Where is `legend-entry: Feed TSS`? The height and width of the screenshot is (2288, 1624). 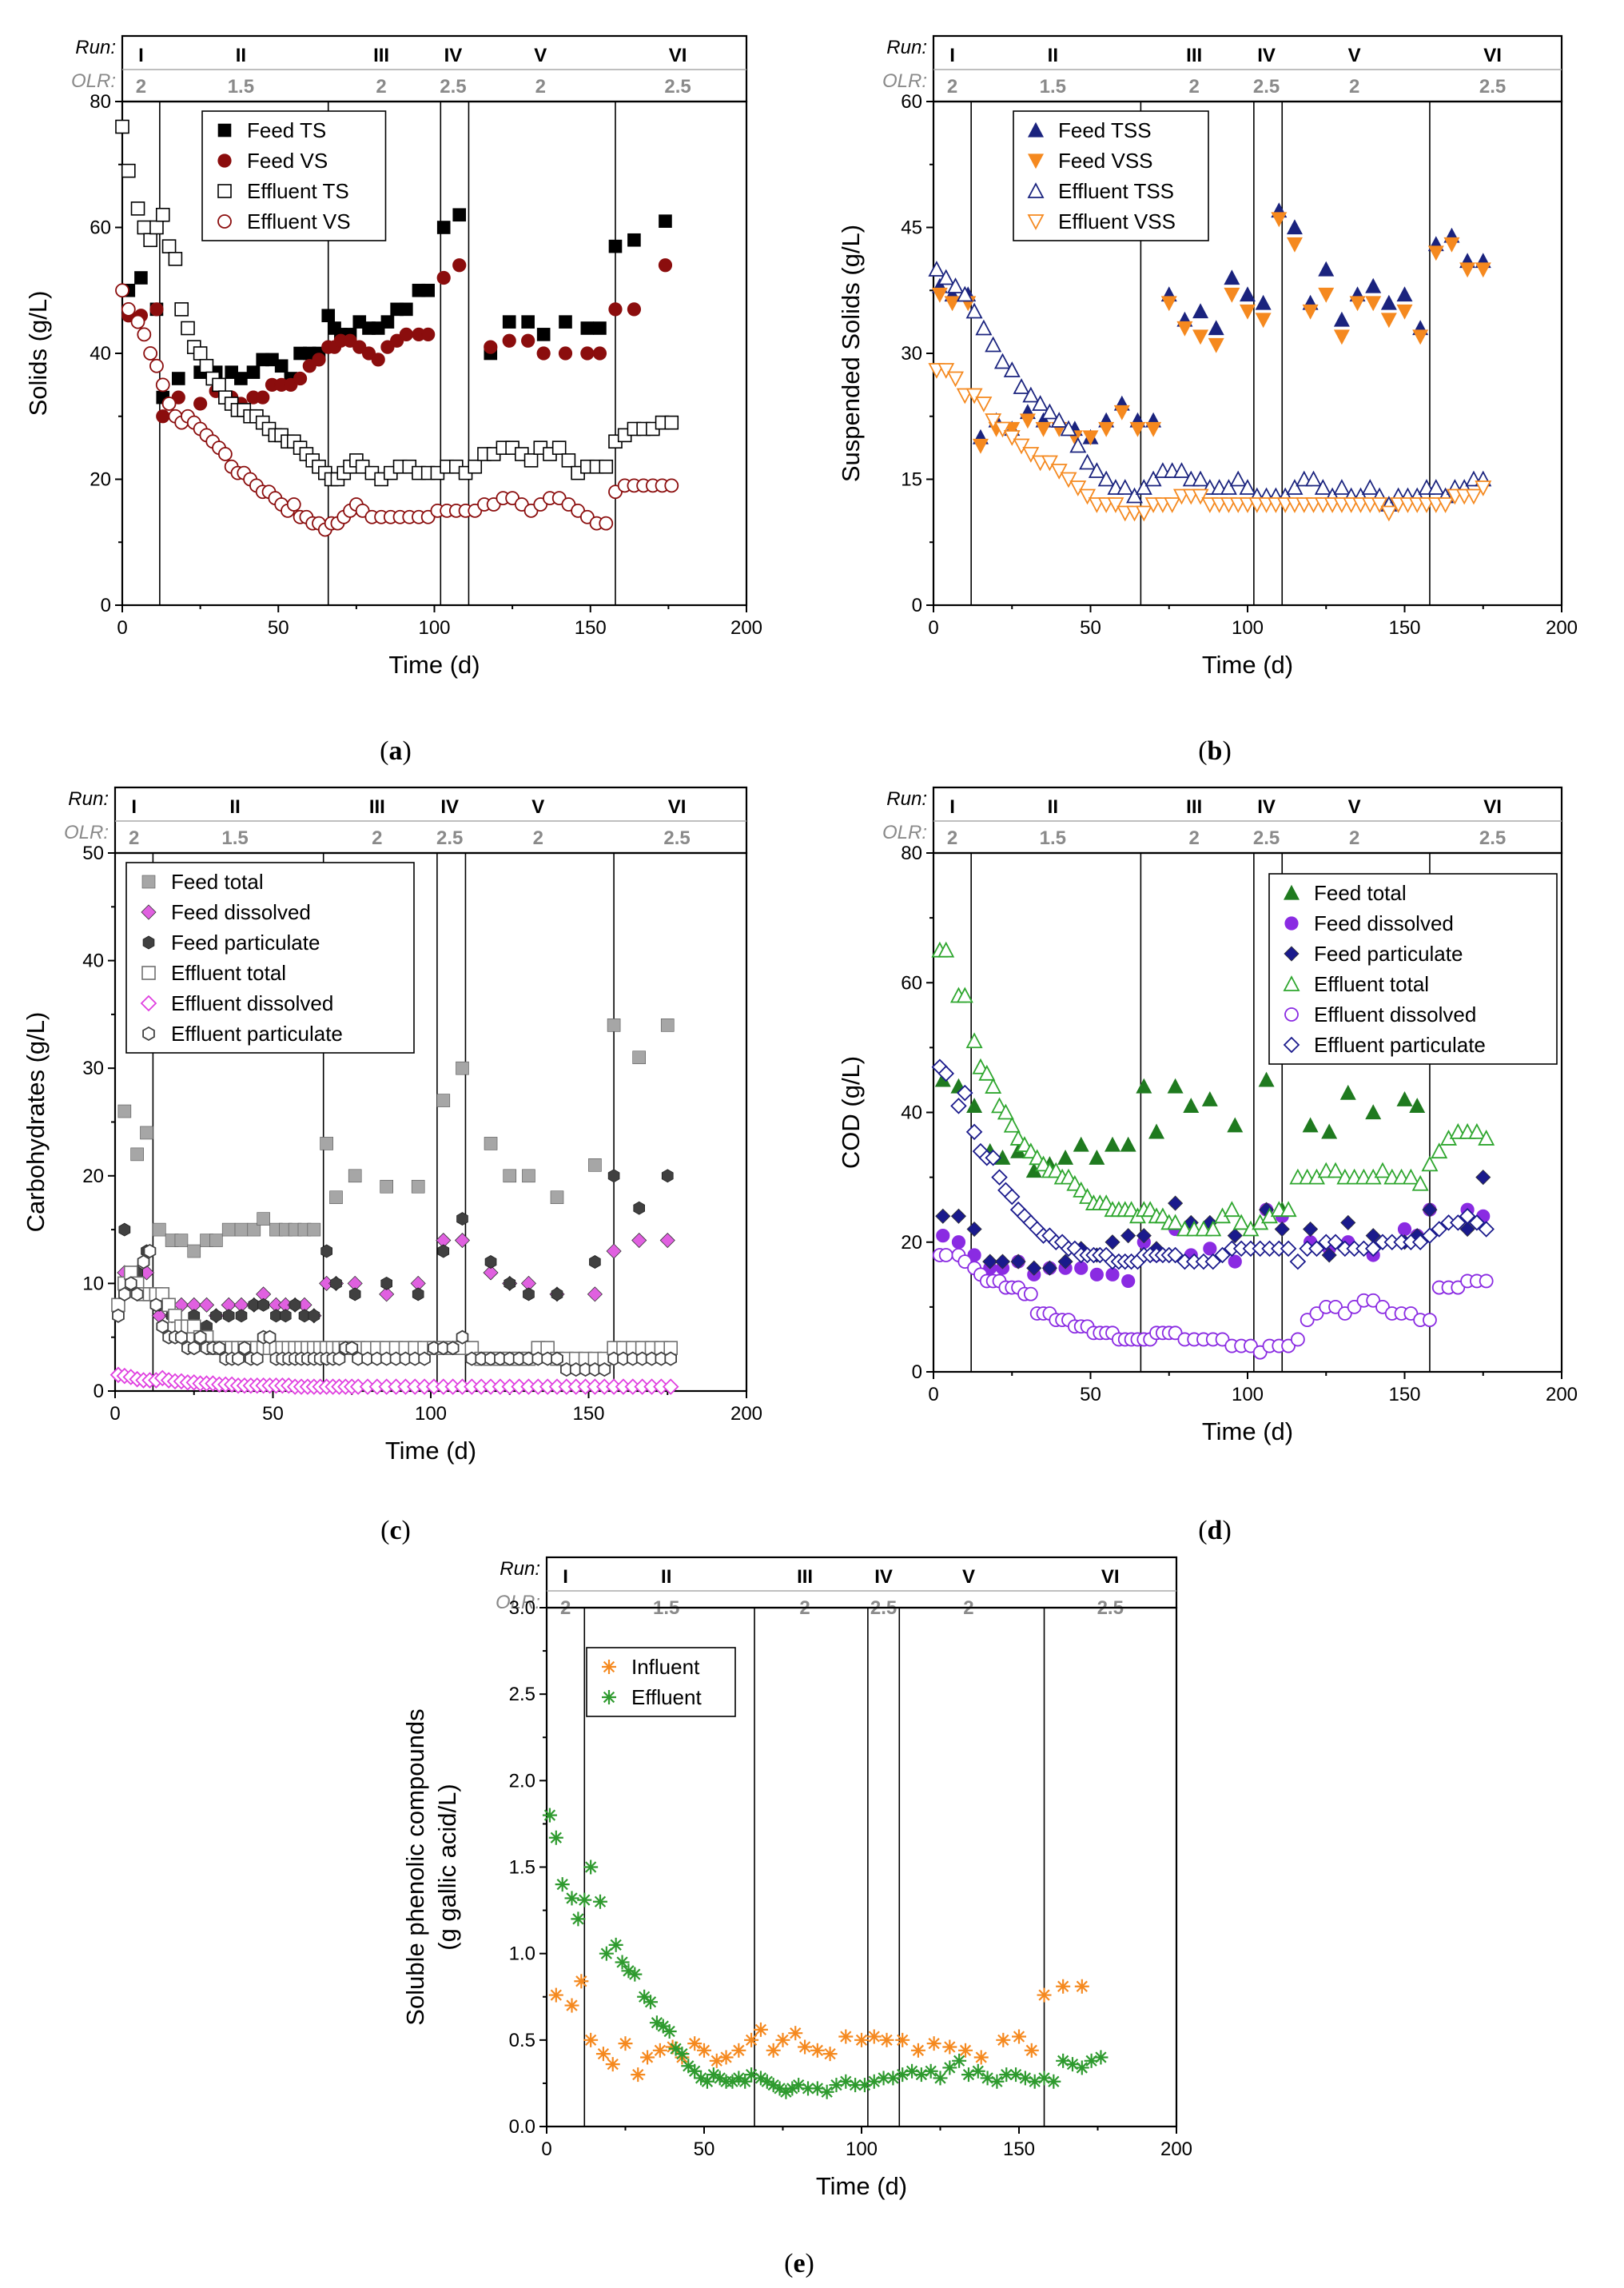 legend-entry: Feed TSS is located at coordinates (1105, 130).